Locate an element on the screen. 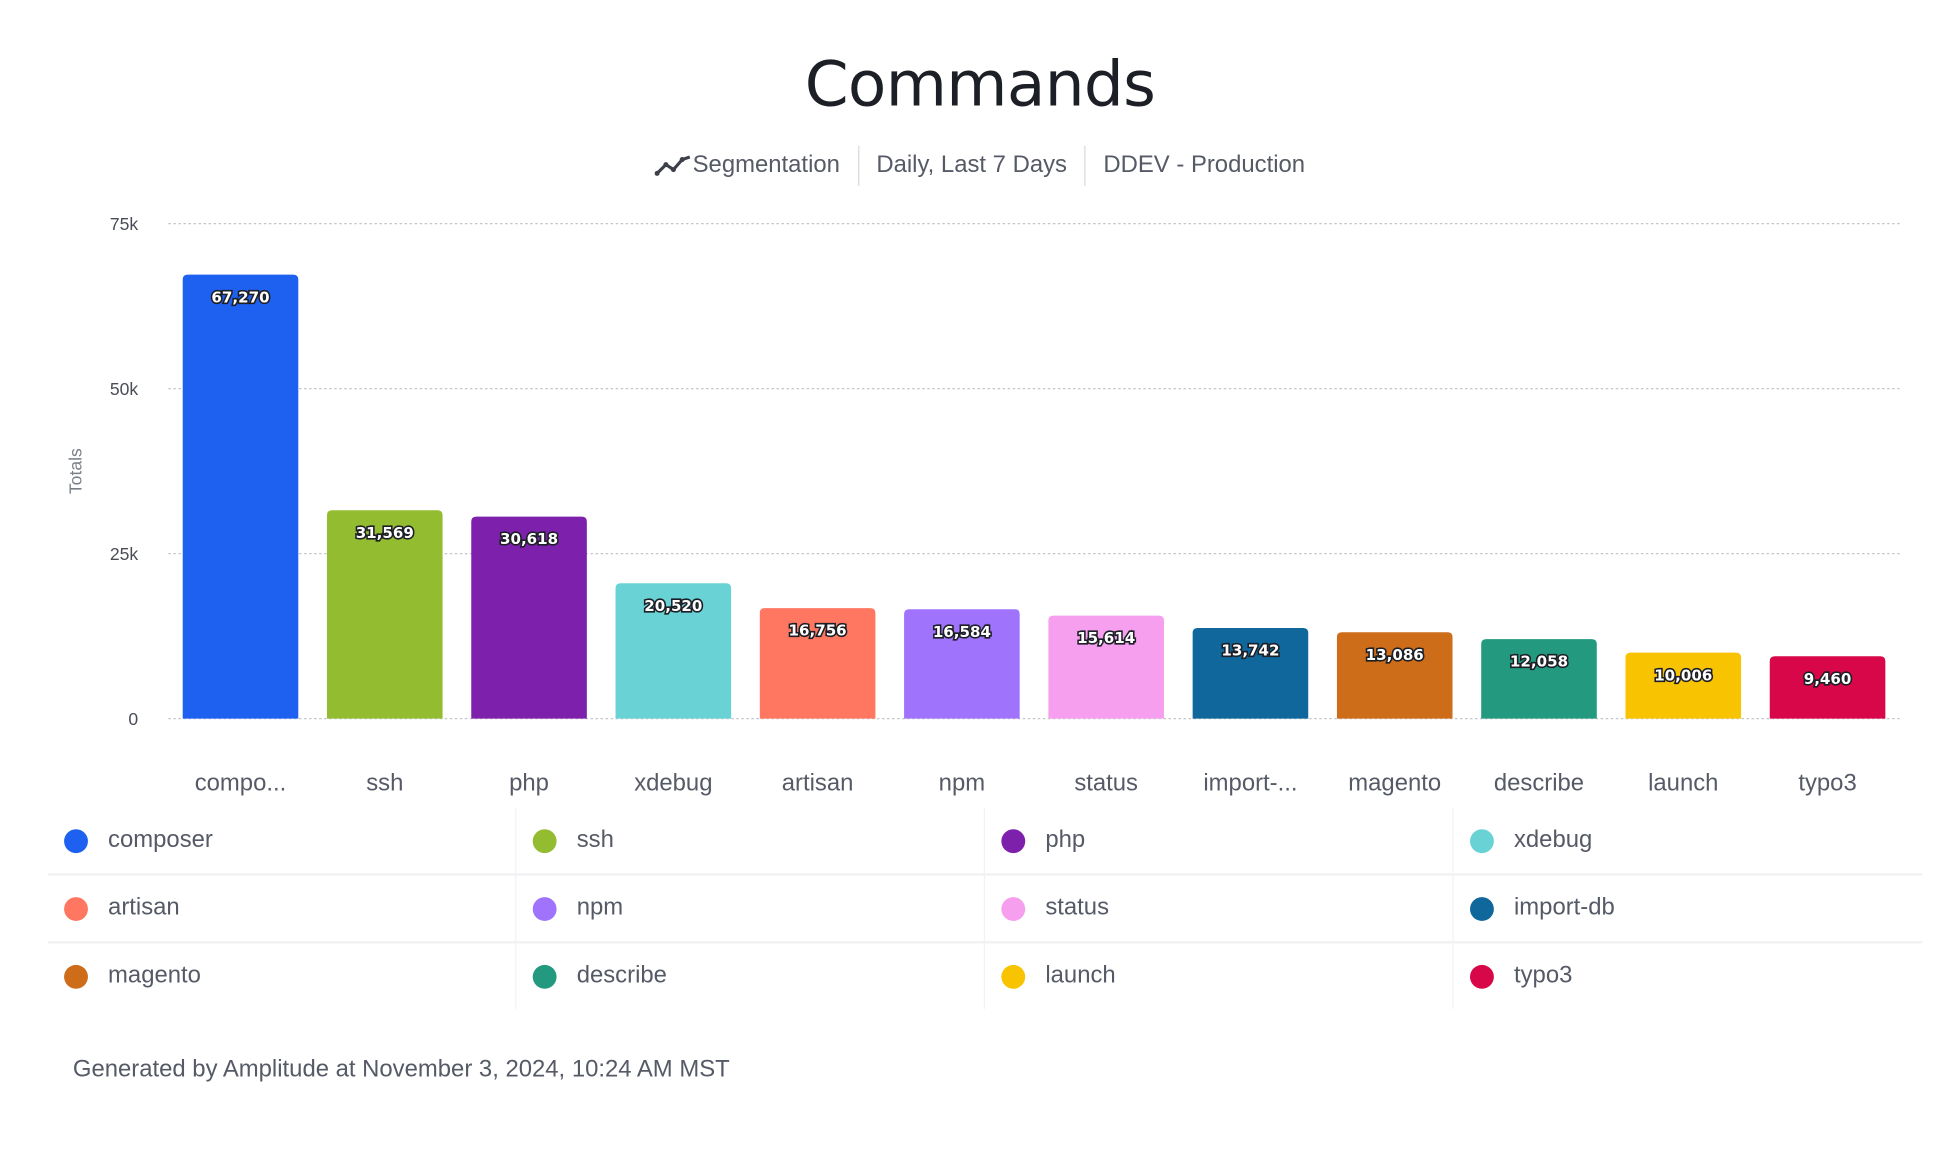 The height and width of the screenshot is (1152, 1960). data-label: 15,614 is located at coordinates (1106, 638).